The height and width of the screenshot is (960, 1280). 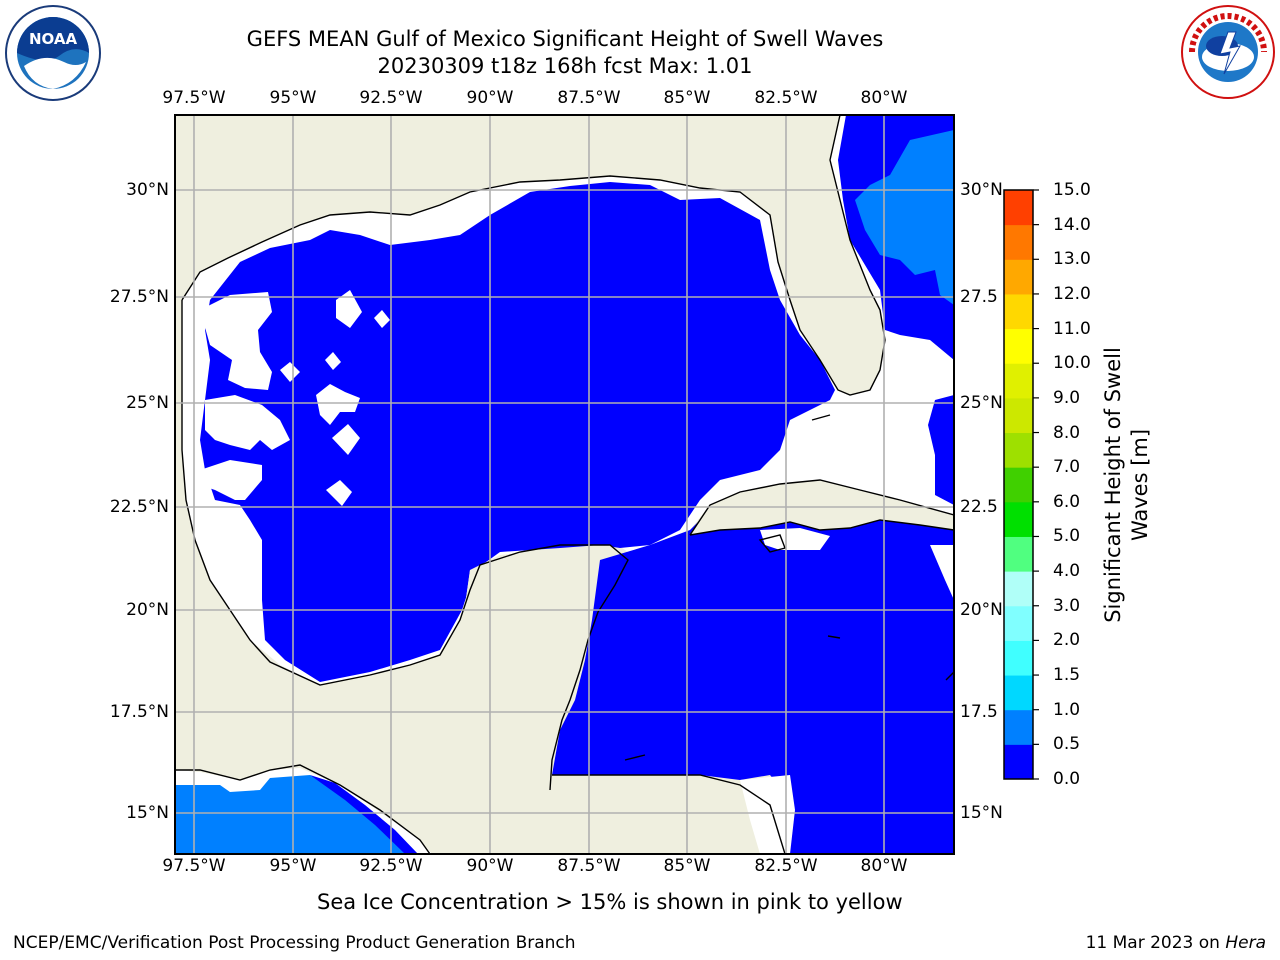 I want to click on colorbar-tick-label: 10.0, so click(x=1072, y=363).